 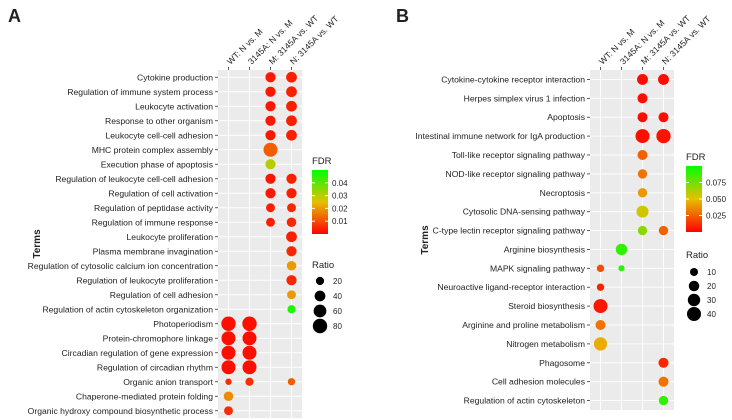 I want to click on y-tick-label: Cytokine production, so click(x=175, y=77).